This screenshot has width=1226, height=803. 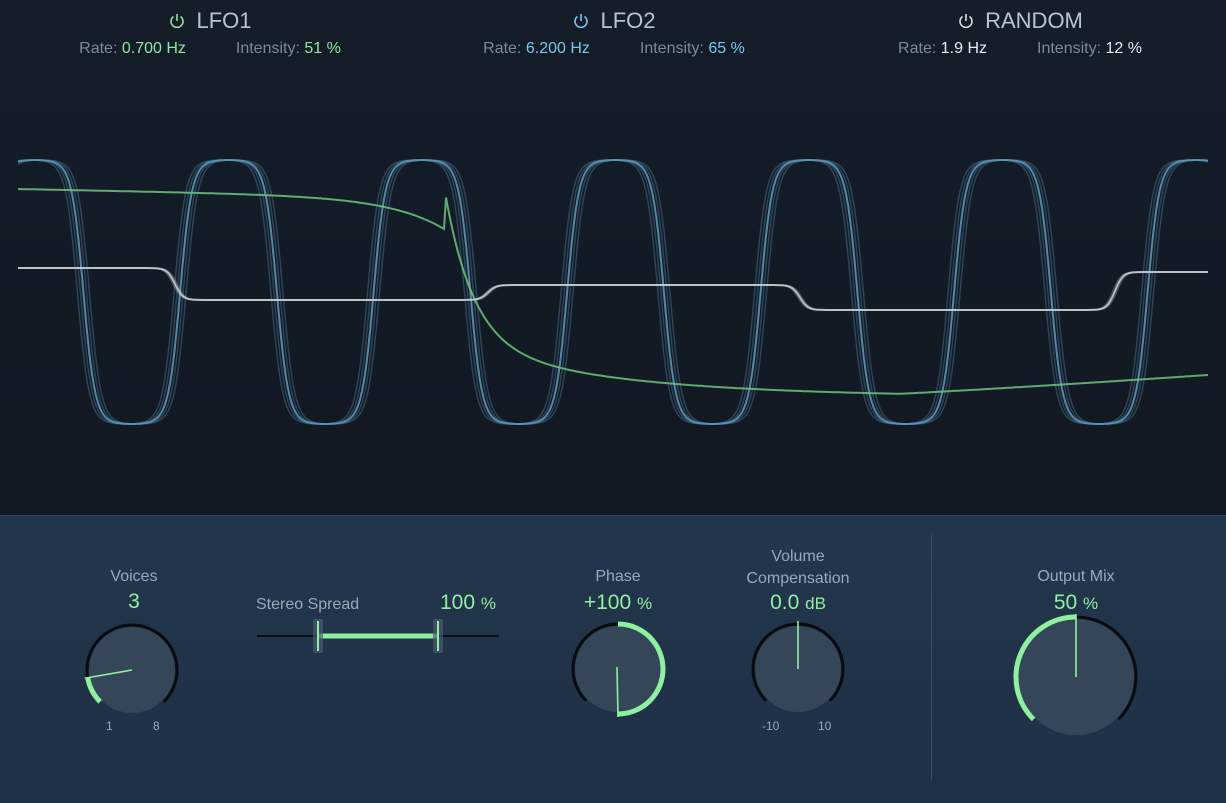 What do you see at coordinates (771, 726) in the screenshot?
I see `volume-min: -10` at bounding box center [771, 726].